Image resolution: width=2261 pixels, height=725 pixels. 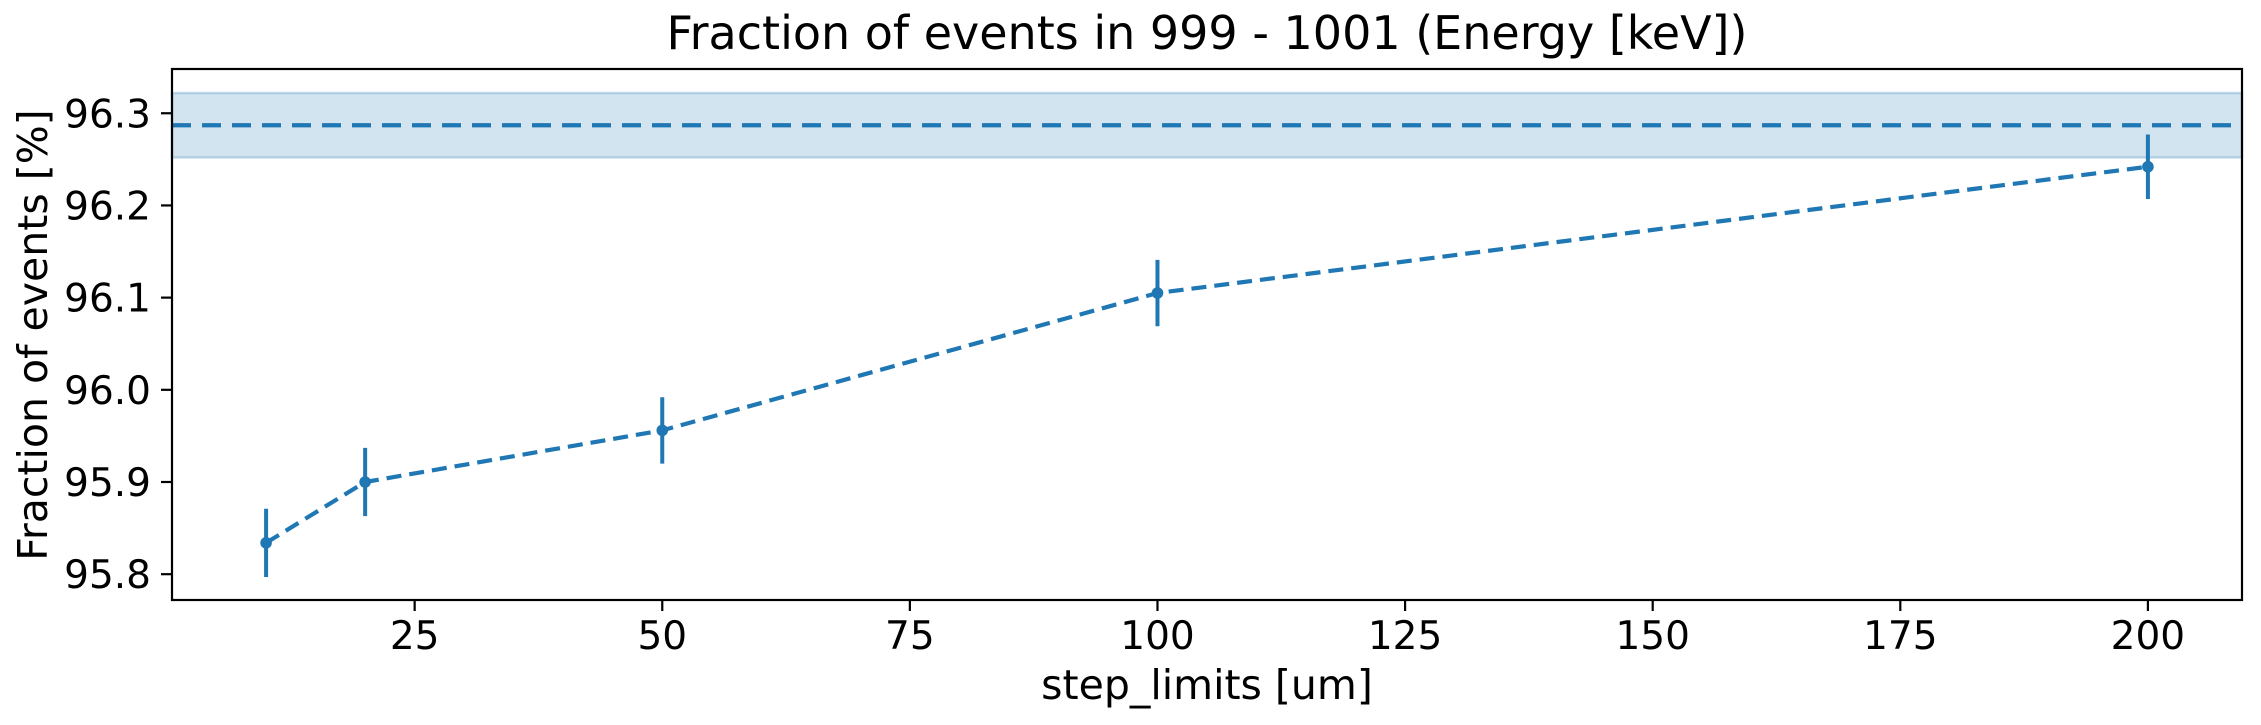 I want to click on y-tick-label: 96.3, so click(x=107, y=114).